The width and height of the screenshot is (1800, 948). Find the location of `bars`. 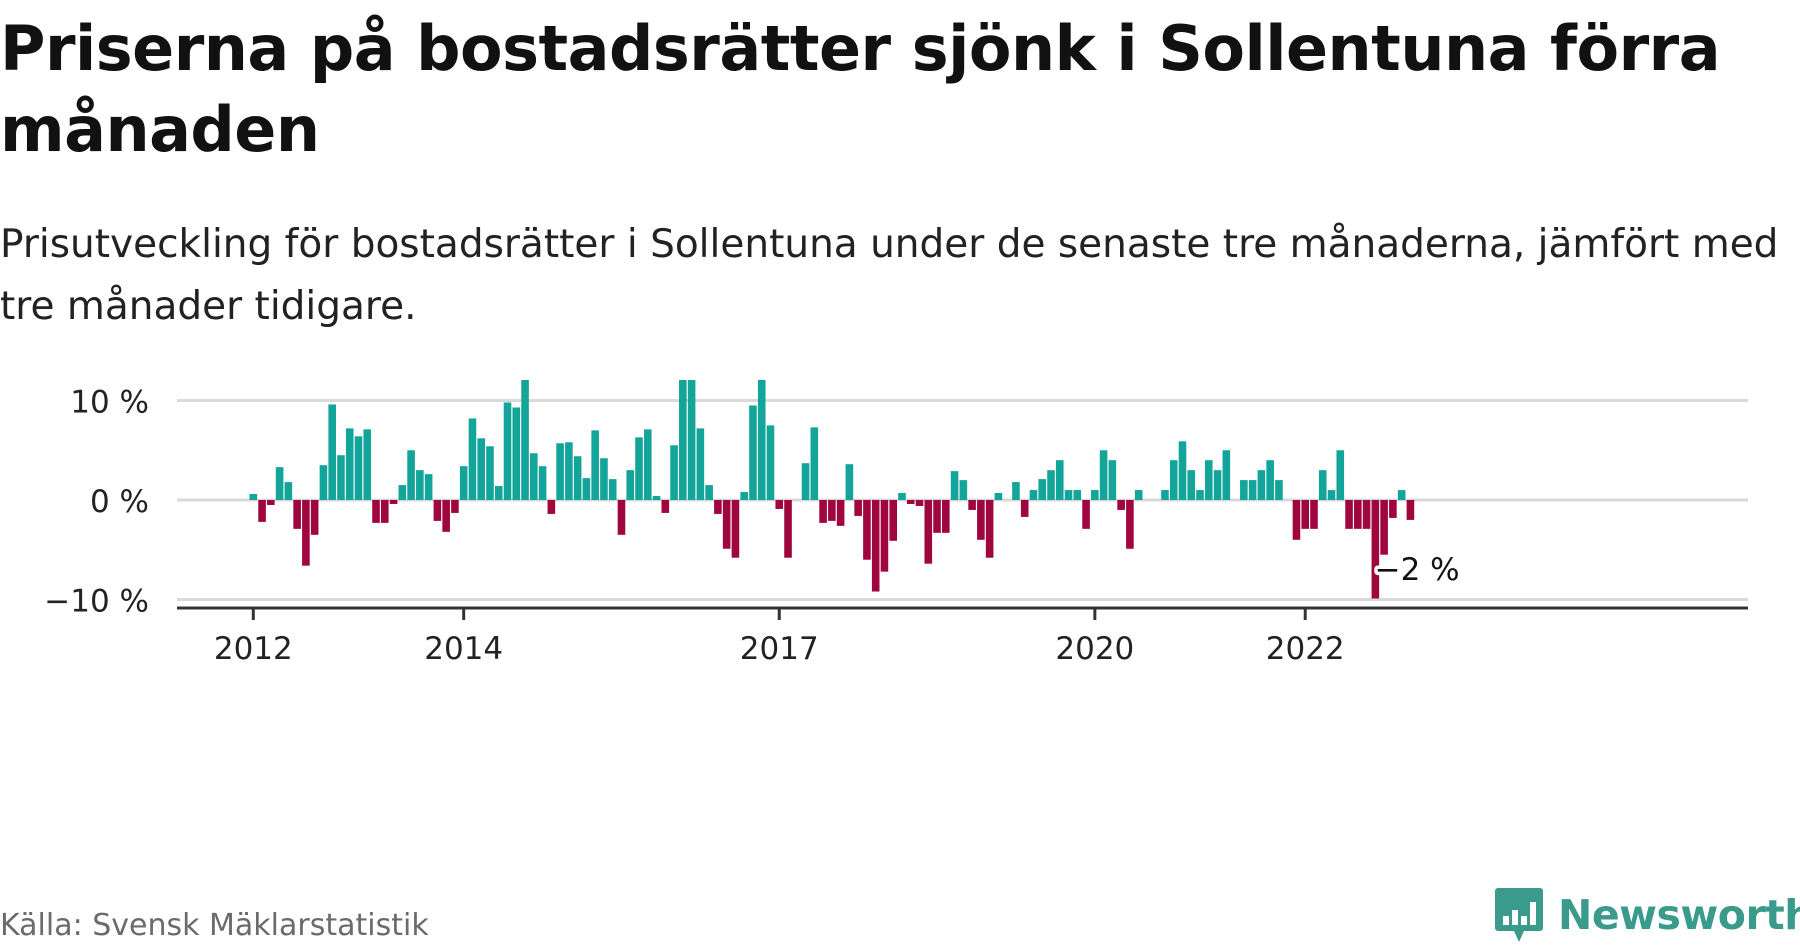

bars is located at coordinates (832, 489).